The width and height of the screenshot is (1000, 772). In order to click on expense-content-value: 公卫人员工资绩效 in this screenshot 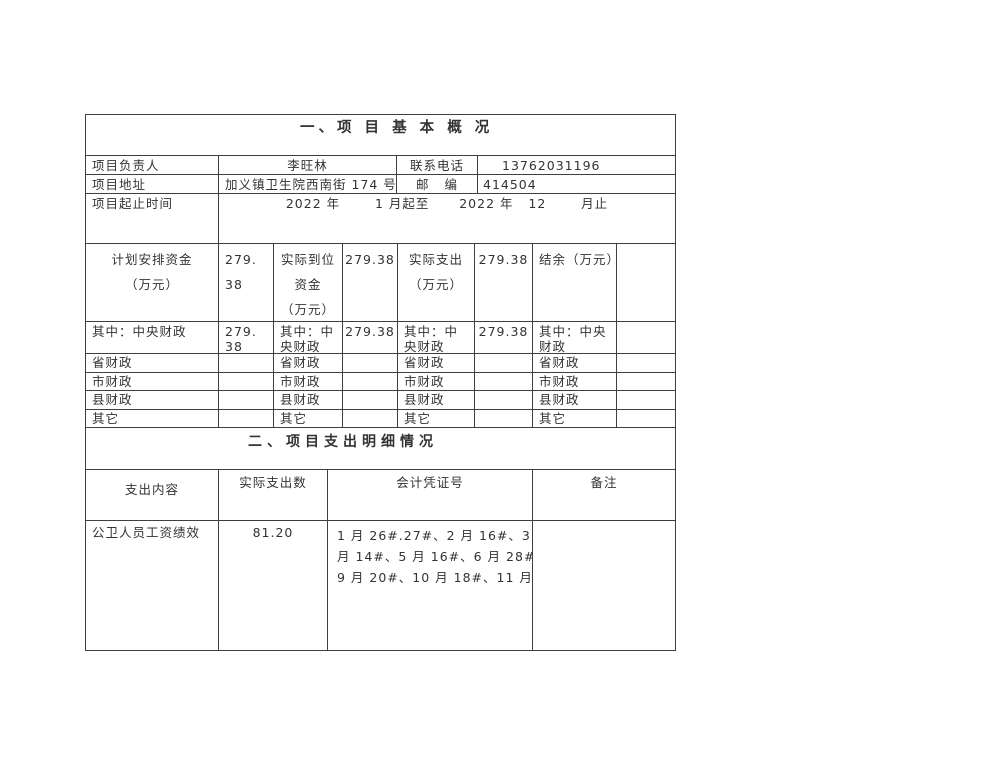, I will do `click(152, 585)`.